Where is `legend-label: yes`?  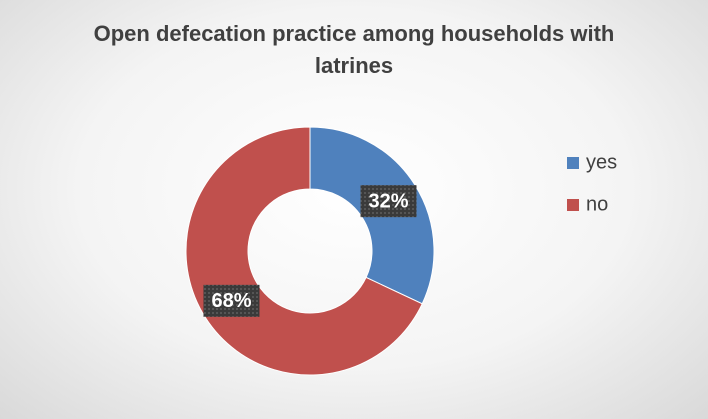
legend-label: yes is located at coordinates (601, 162).